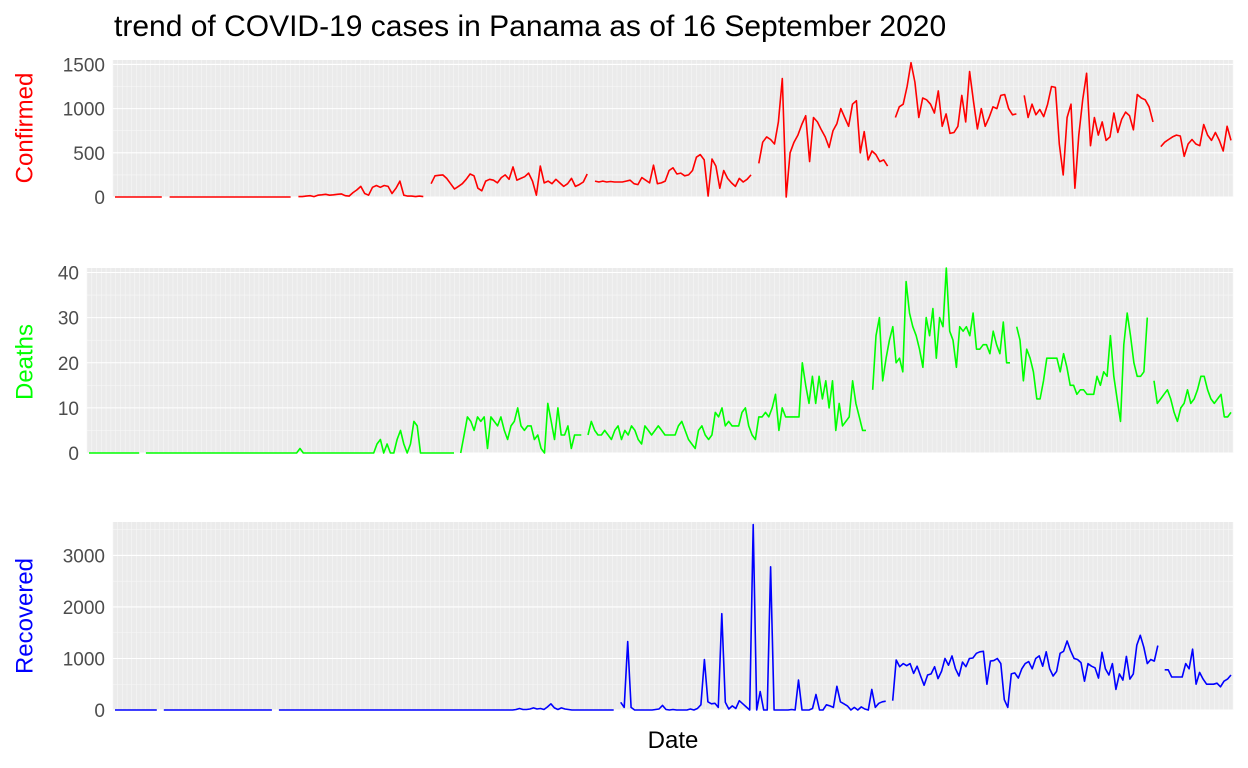 Image resolution: width=1248 pixels, height=768 pixels. What do you see at coordinates (68, 364) in the screenshot?
I see `y-tick-label: 20` at bounding box center [68, 364].